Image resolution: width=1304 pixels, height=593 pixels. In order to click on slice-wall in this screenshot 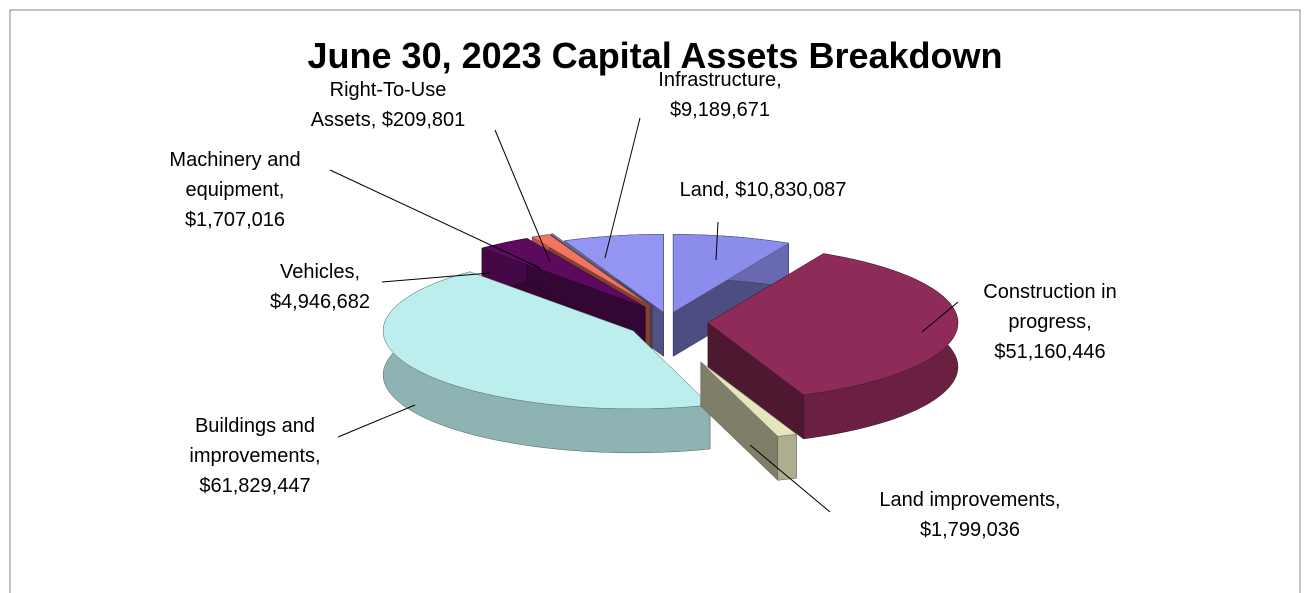, I will do `click(787, 457)`.